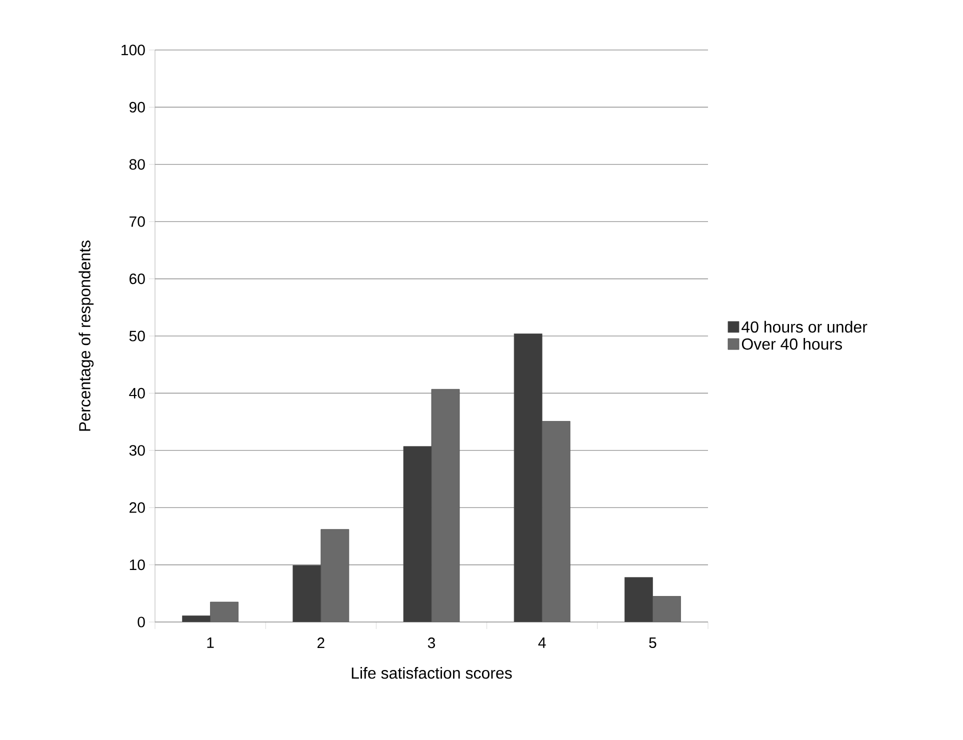  Describe the element at coordinates (137, 278) in the screenshot. I see `y-tick-label: 60` at that location.